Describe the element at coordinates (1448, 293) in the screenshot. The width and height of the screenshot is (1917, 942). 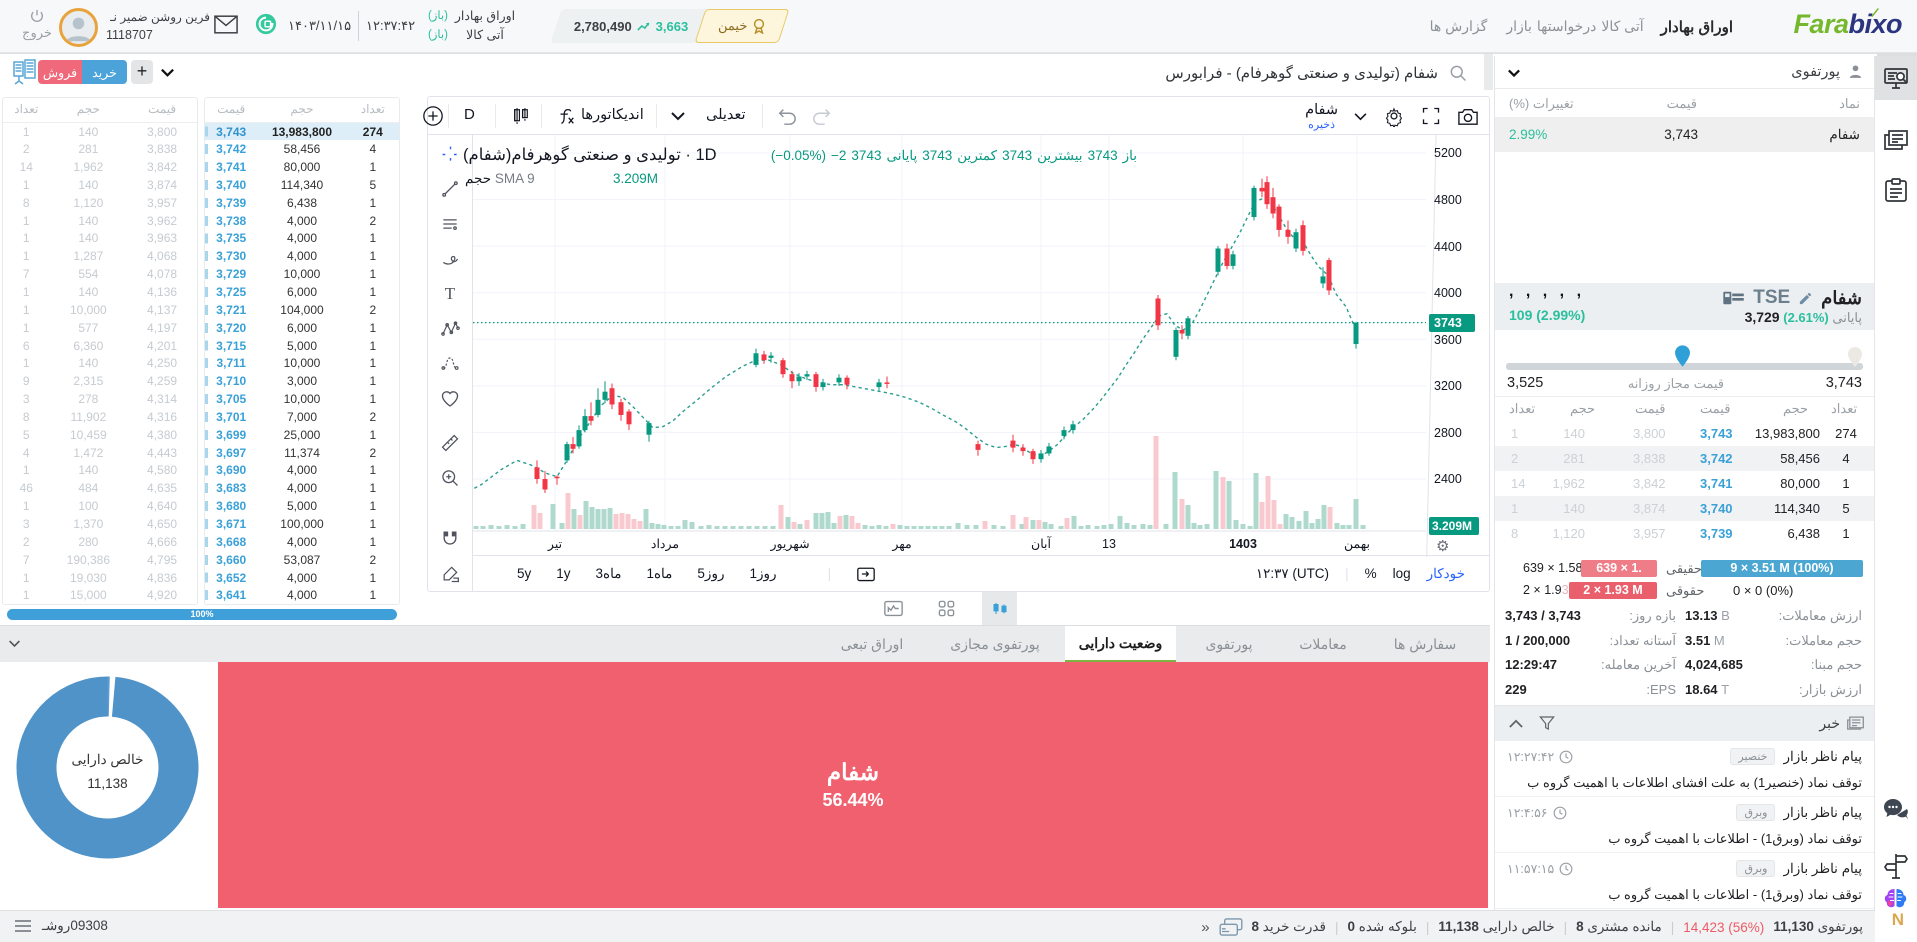
I see `svg-text: 4000` at that location.